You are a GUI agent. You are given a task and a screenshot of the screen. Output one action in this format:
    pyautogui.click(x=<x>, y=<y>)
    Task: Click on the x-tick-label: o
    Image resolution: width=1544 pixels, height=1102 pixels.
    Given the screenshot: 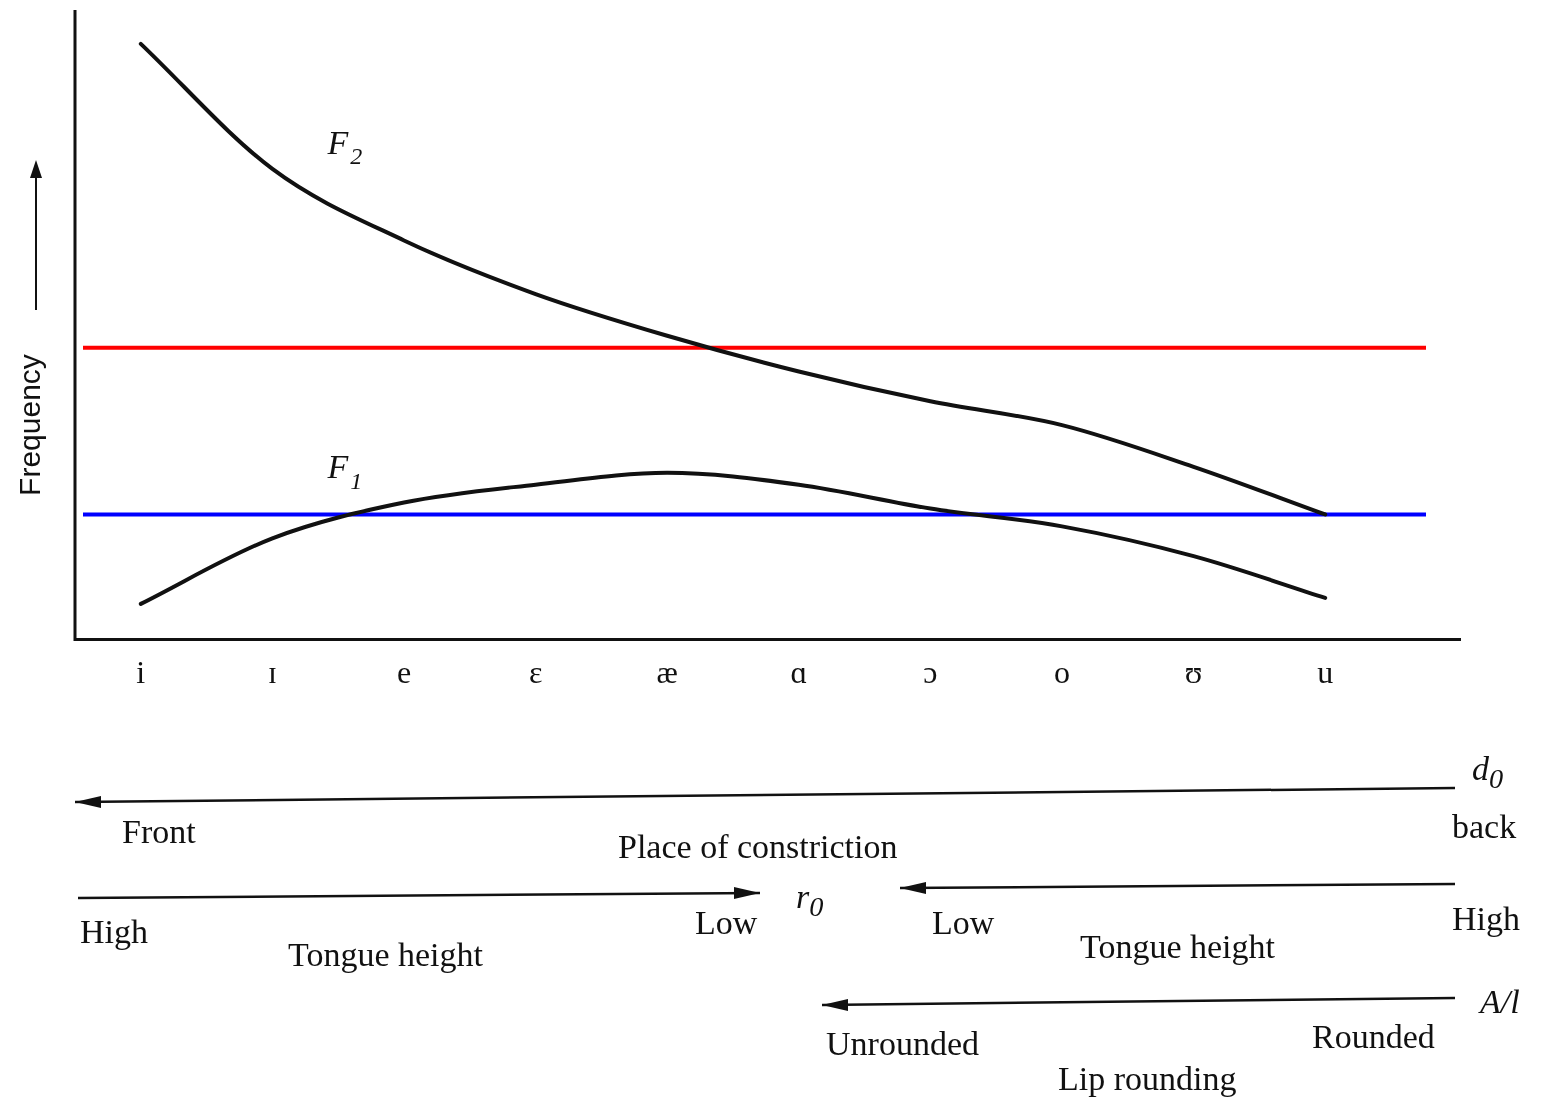 What is the action you would take?
    pyautogui.click(x=1062, y=672)
    